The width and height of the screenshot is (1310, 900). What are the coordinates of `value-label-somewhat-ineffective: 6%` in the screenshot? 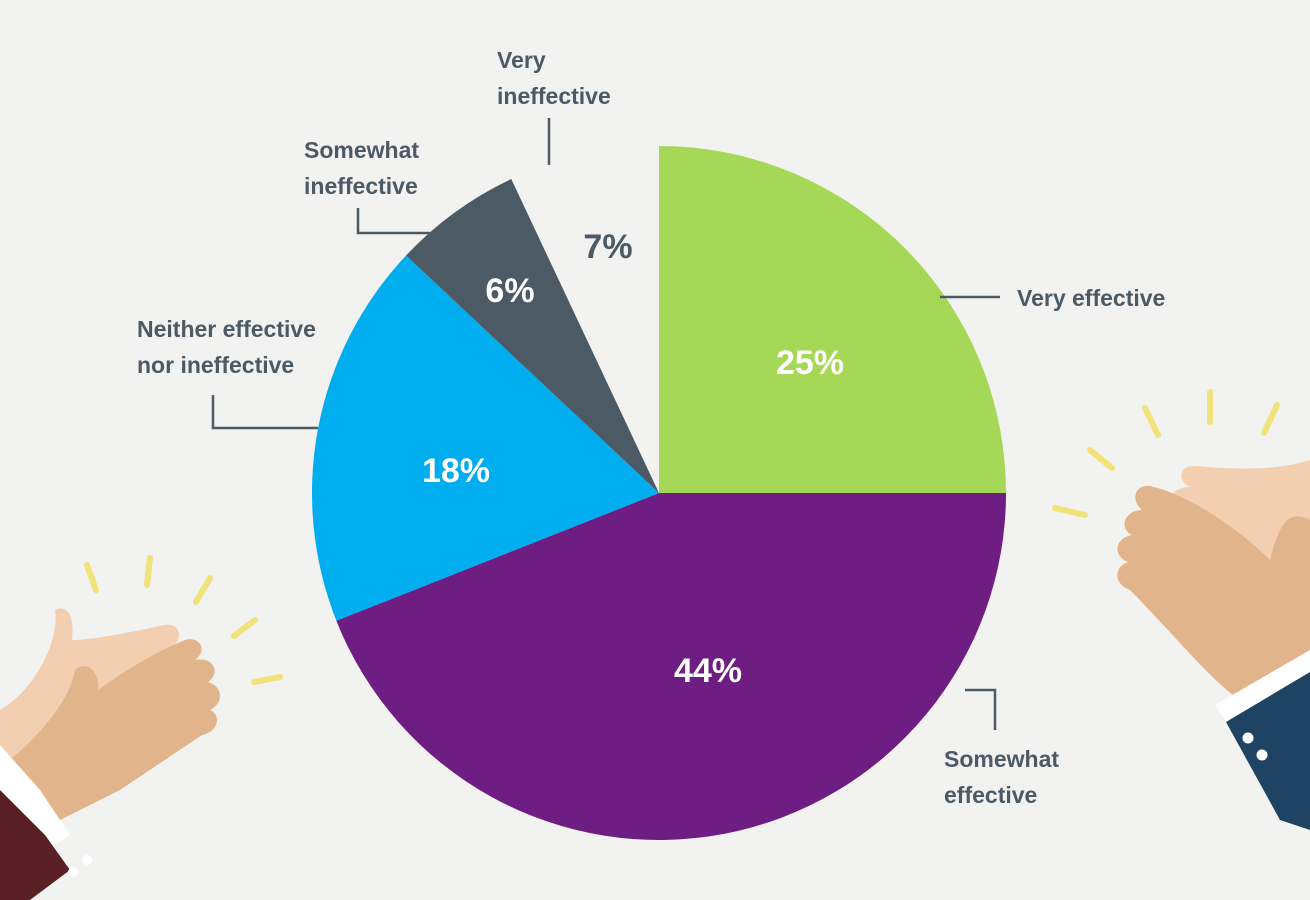 It's located at (509, 291).